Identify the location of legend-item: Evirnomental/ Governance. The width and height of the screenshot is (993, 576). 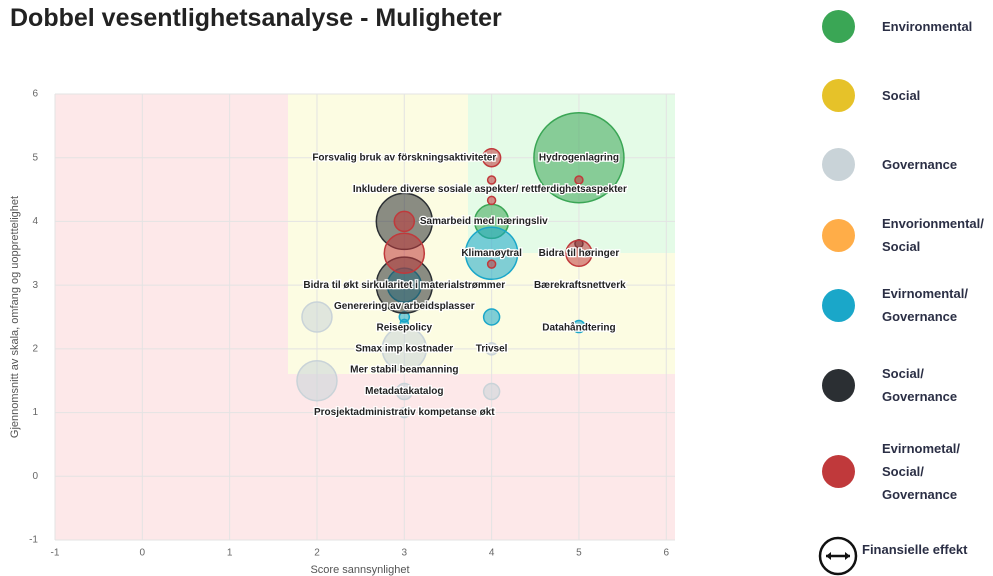
(907, 305).